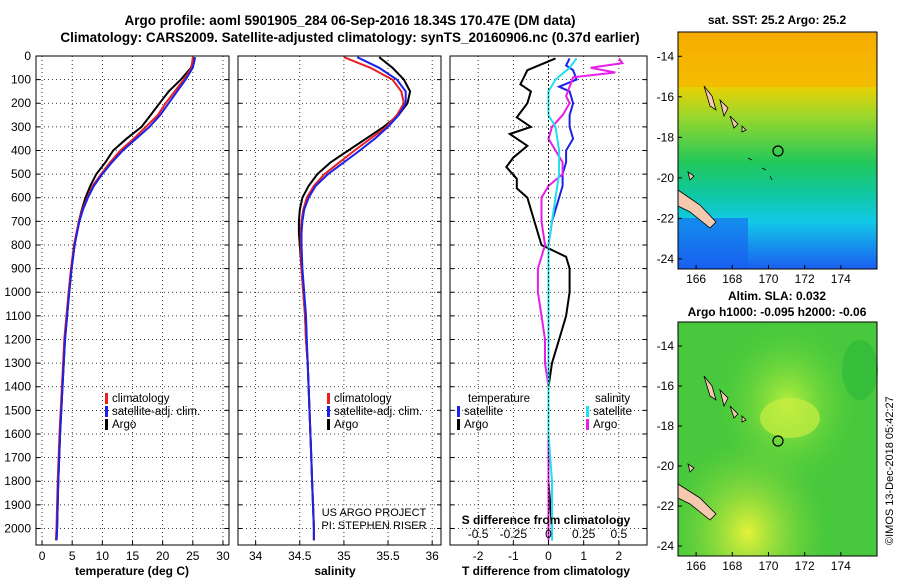  Describe the element at coordinates (619, 556) in the screenshot. I see `x-tick-label: 2` at that location.